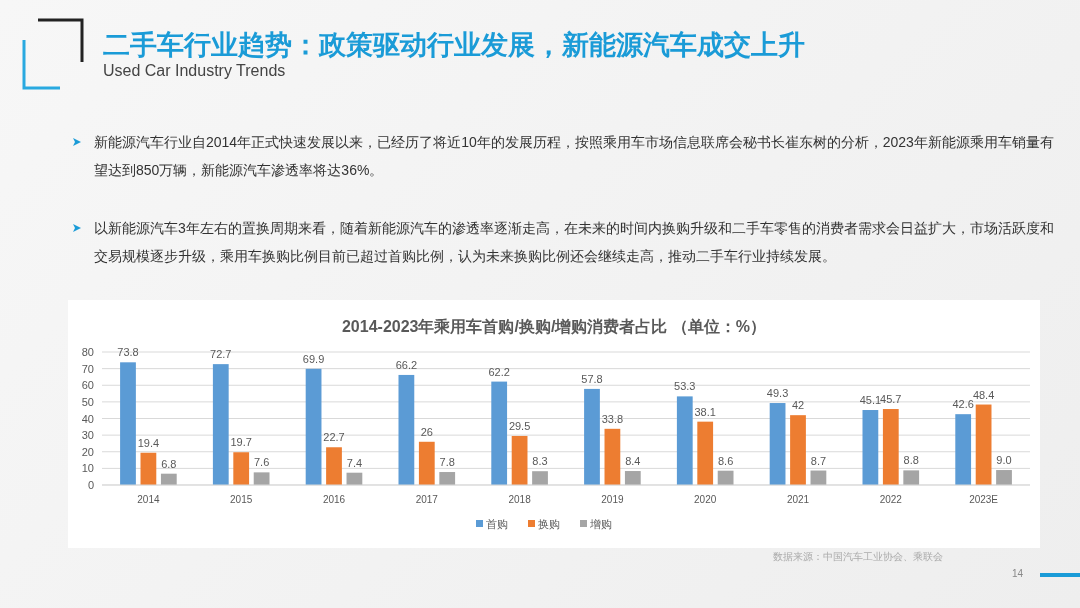 This screenshot has height=608, width=1080. Describe the element at coordinates (454, 45) in the screenshot. I see `text: 二手车行业趋势：政策驱动行业发展，新能源汽车成交上升` at that location.